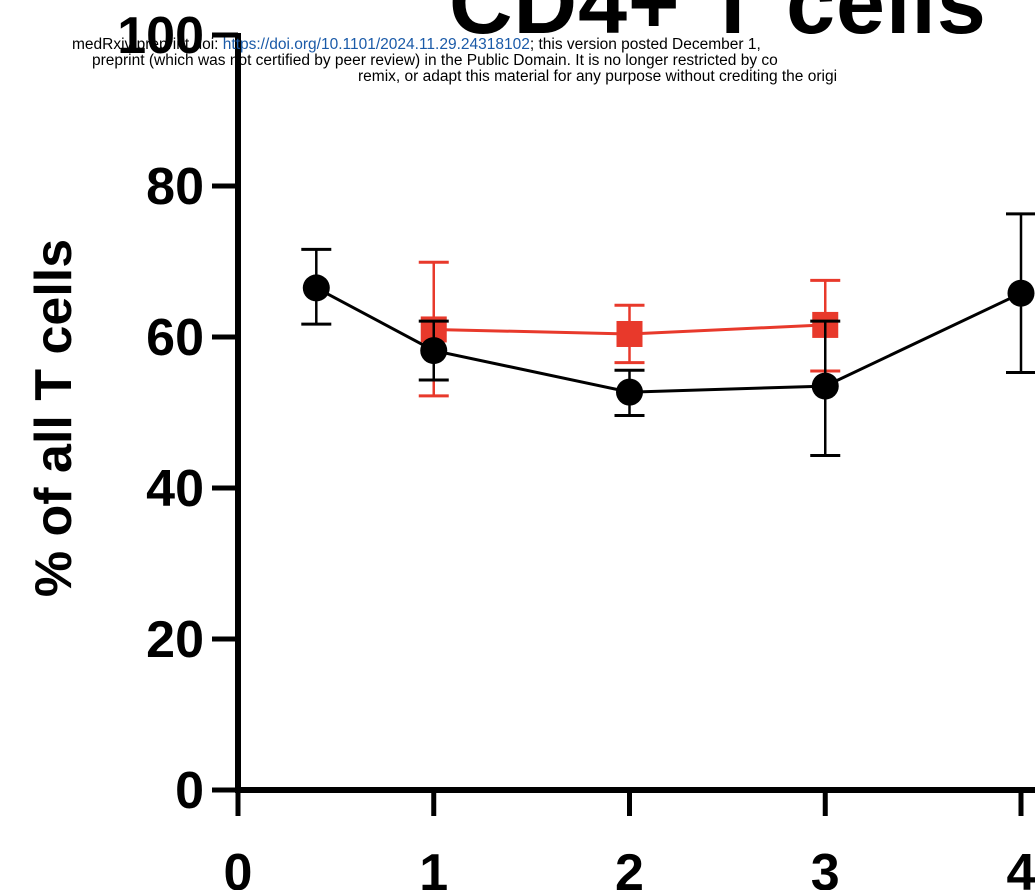  What do you see at coordinates (629, 867) in the screenshot?
I see `x-tick-label: 2` at bounding box center [629, 867].